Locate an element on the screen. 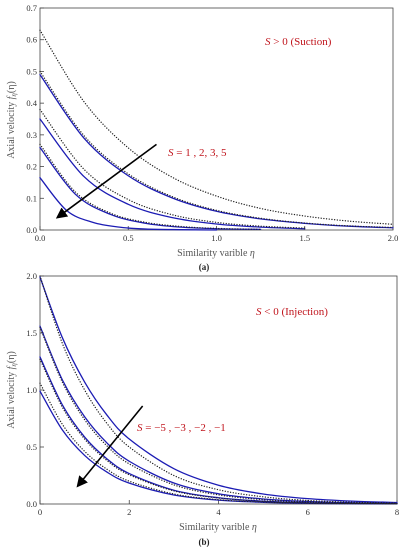 This screenshot has height=550, width=407. panel-a-arrow-label: S = 1 , 2, 3, 5 is located at coordinates (197, 153).